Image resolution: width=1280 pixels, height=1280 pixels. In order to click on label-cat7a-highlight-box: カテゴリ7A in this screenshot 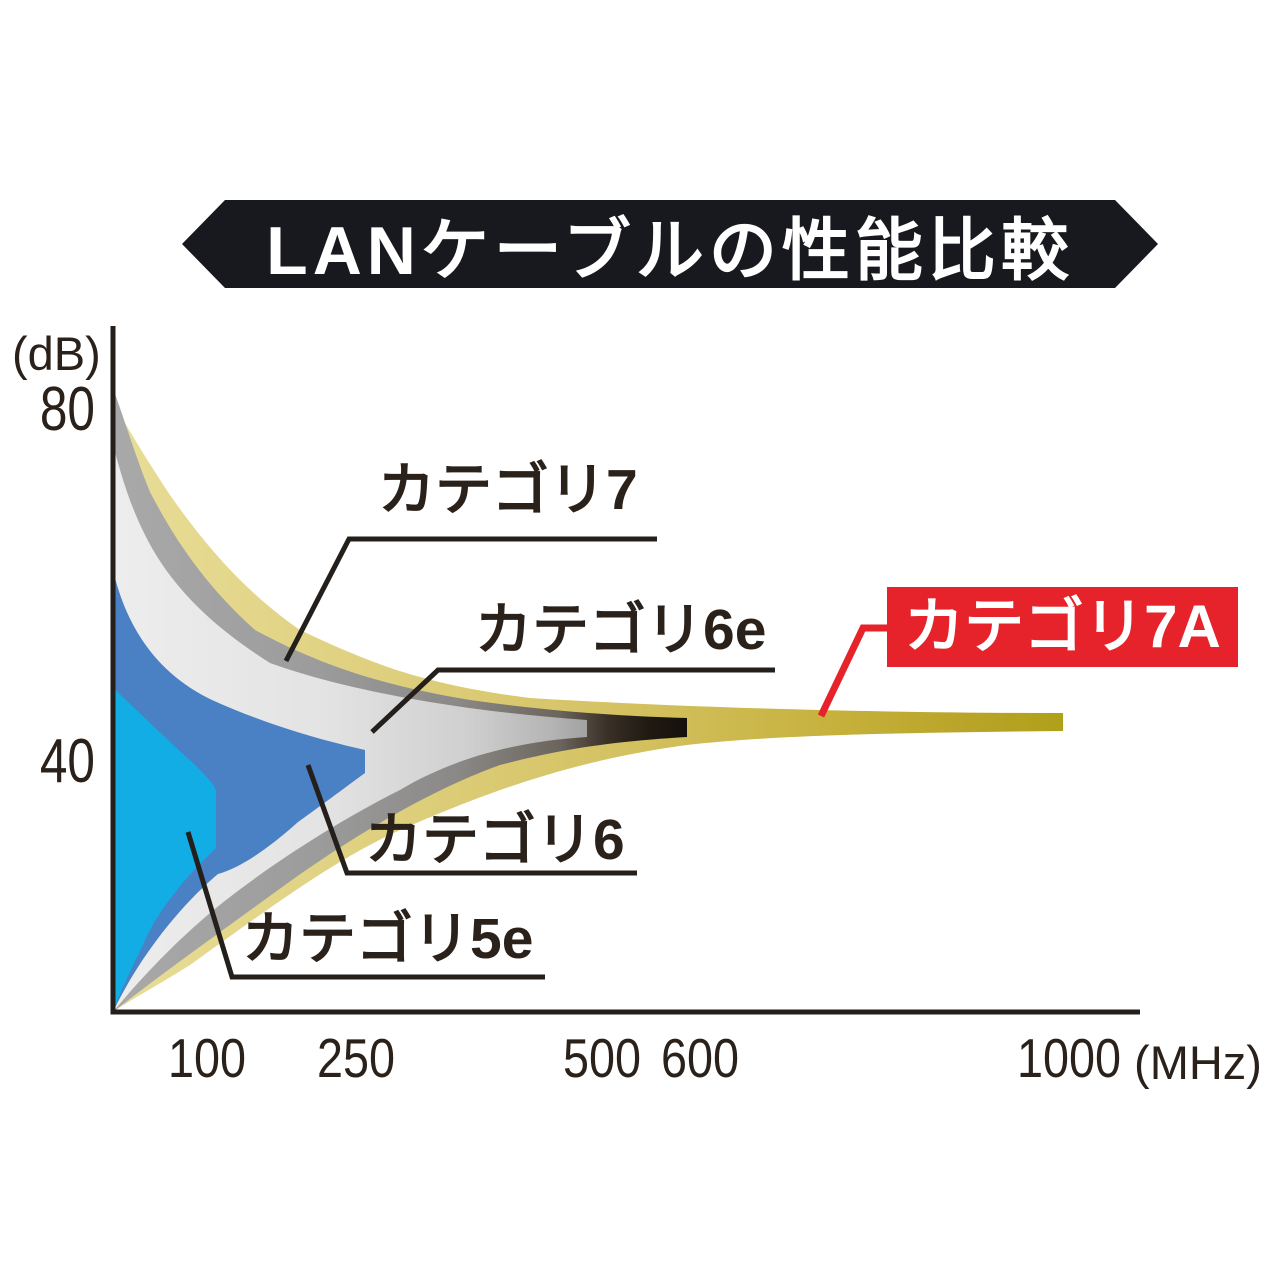, I will do `click(1062, 627)`.